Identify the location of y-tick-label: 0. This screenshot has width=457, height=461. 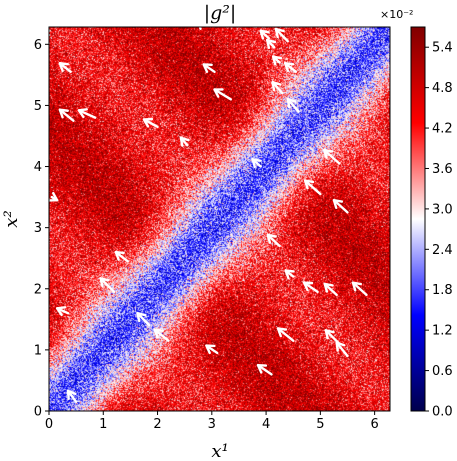
(38, 412).